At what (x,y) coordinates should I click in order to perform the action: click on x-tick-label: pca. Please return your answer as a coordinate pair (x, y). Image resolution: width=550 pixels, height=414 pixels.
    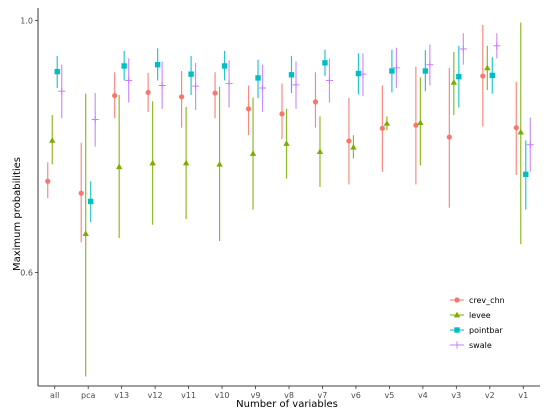
    Looking at the image, I should click on (88, 395).